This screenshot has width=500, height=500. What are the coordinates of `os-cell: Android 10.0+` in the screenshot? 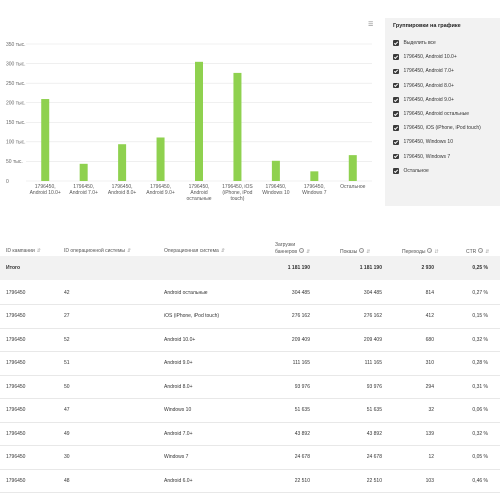 It's located at (180, 339).